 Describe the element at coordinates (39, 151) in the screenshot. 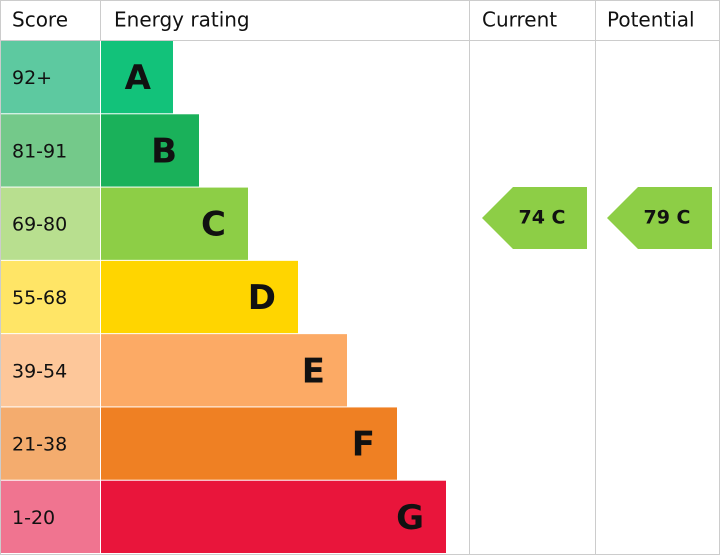

I see `score-range: 81-91` at that location.